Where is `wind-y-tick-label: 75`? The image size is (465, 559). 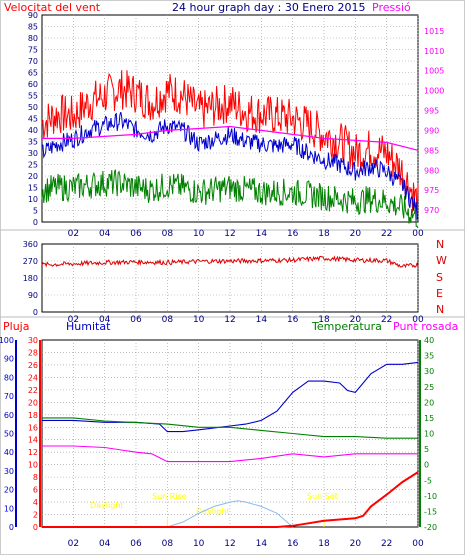
wind-y-tick-label: 75 is located at coordinates (33, 50).